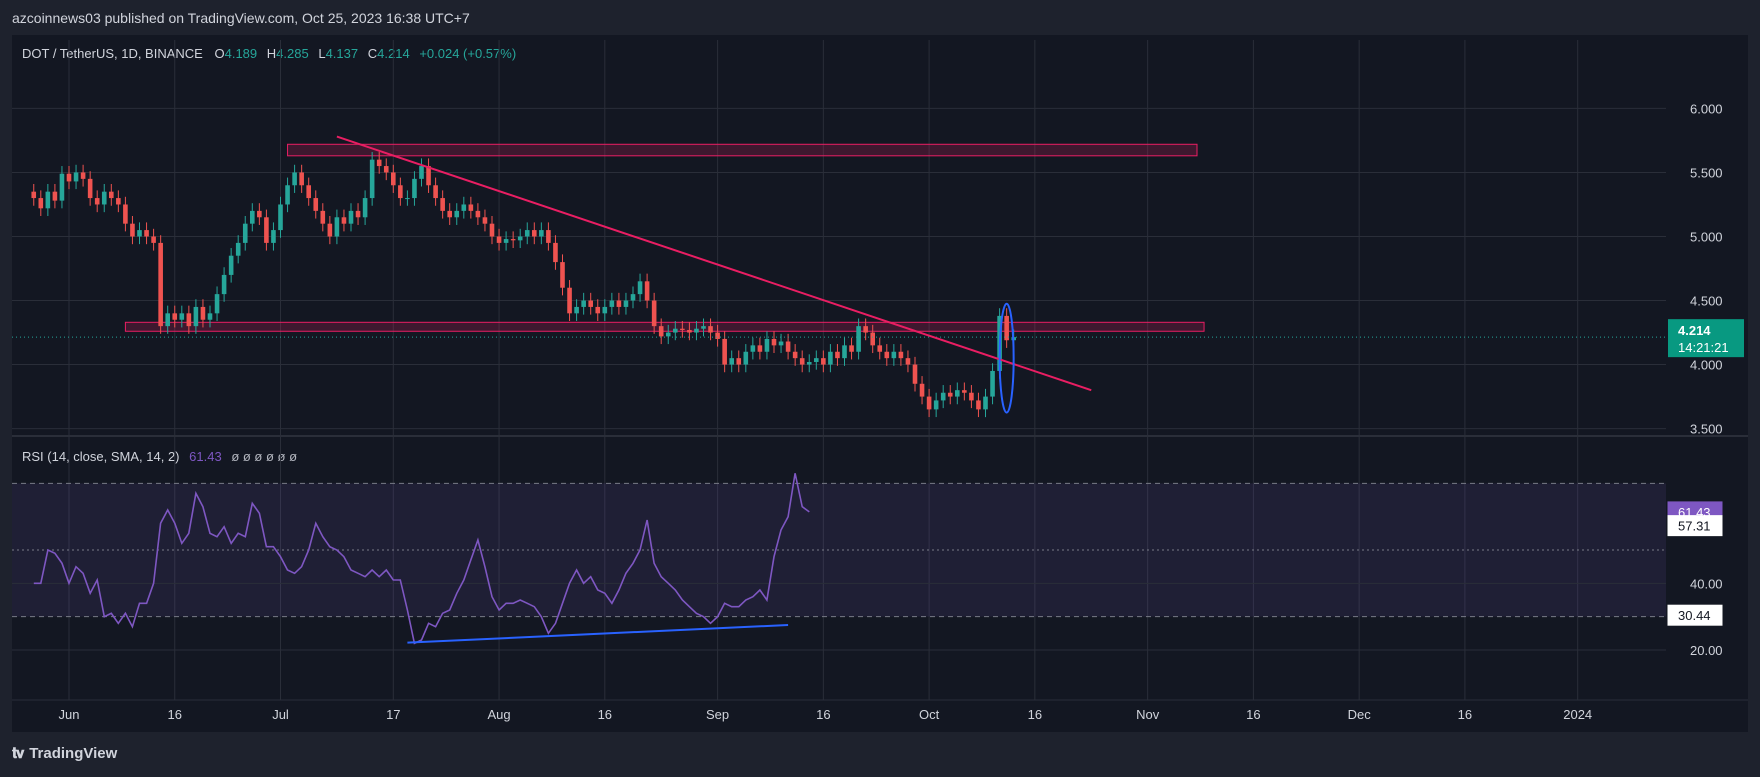 This screenshot has height=777, width=1760. Describe the element at coordinates (101, 456) in the screenshot. I see `rsi-label: RSI (14, close, SMA, 14, 2)` at that location.